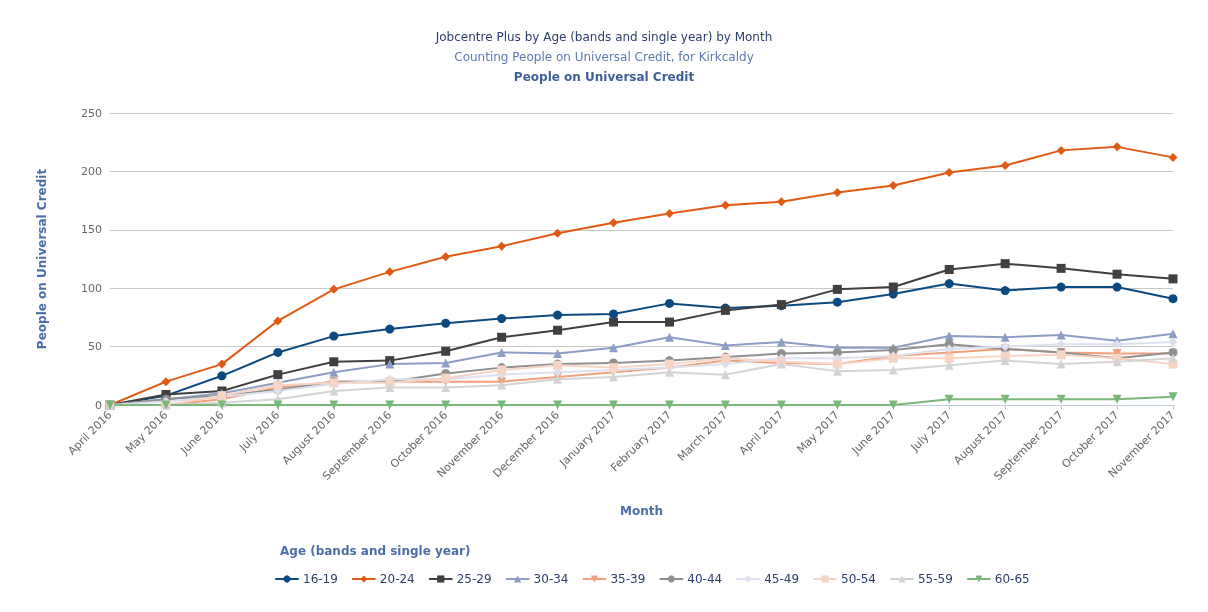  Describe the element at coordinates (91, 230) in the screenshot. I see `y-tick-label: 150` at that location.